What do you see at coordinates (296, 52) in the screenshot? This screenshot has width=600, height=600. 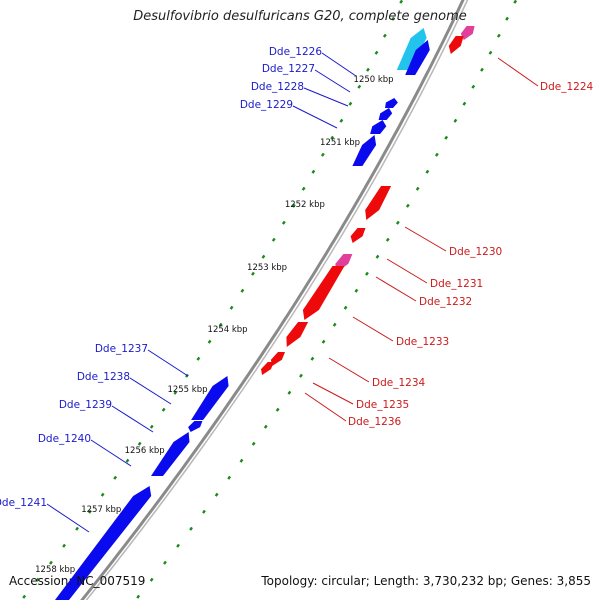 I see `gene-label: Dde_1226` at bounding box center [296, 52].